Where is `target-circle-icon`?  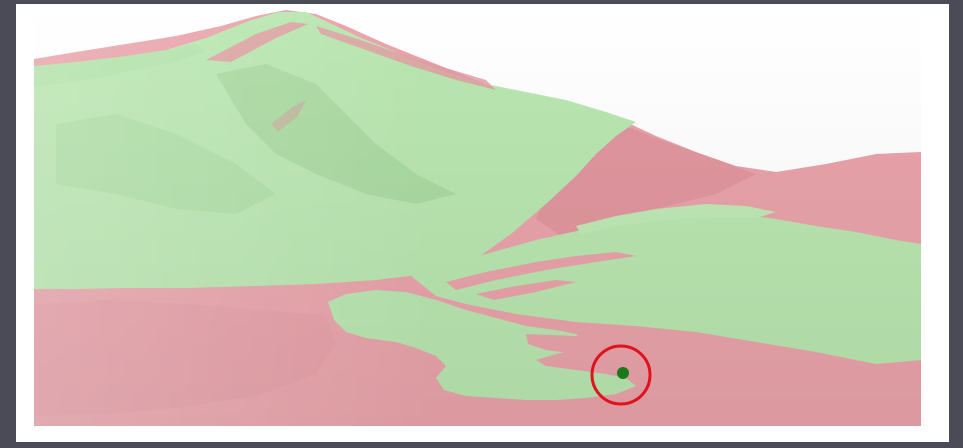 target-circle-icon is located at coordinates (621, 375).